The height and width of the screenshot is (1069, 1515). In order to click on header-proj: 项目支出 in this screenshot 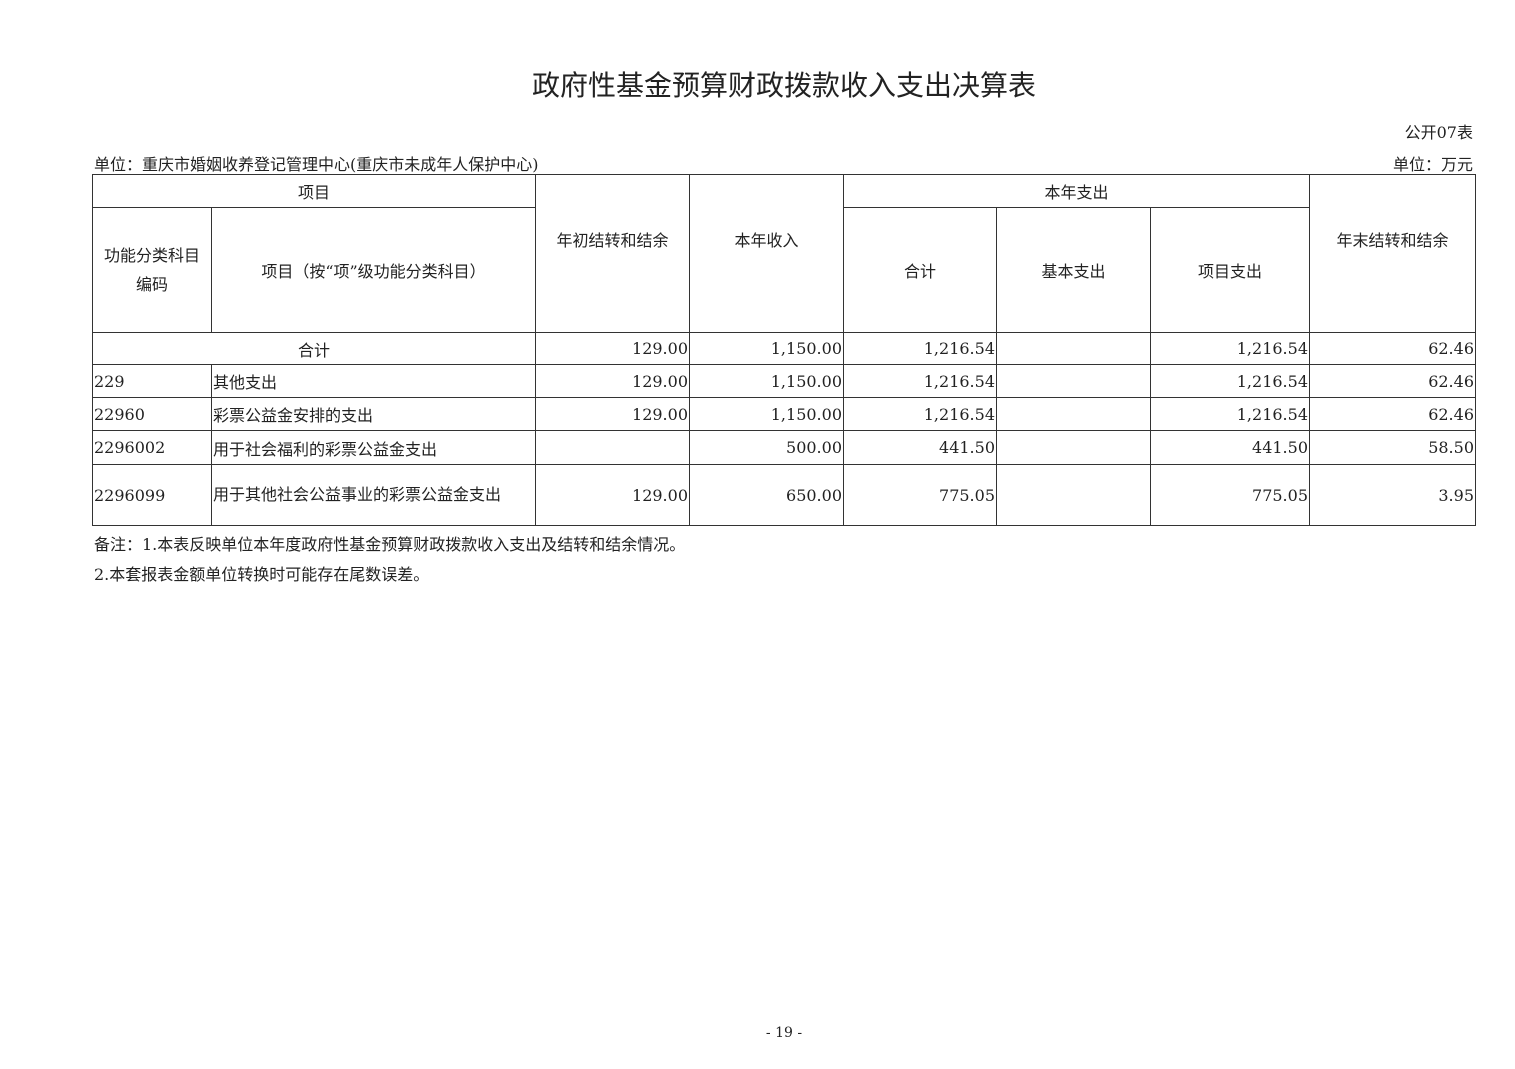, I will do `click(1230, 270)`.